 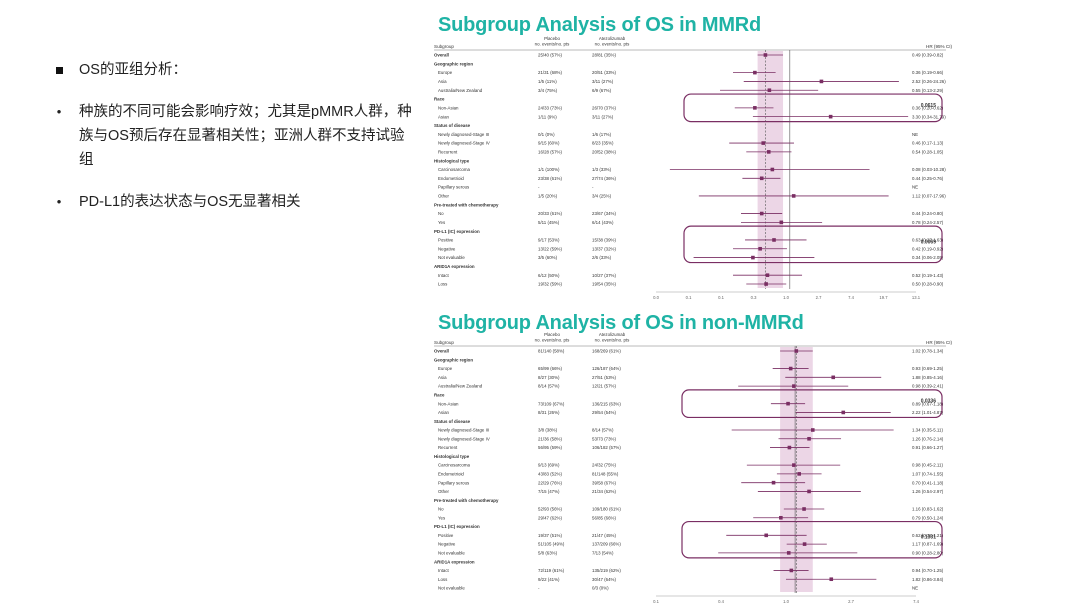 What do you see at coordinates (606, 368) in the screenshot?
I see `row-atezolizumab: 126/187 (64%)` at bounding box center [606, 368].